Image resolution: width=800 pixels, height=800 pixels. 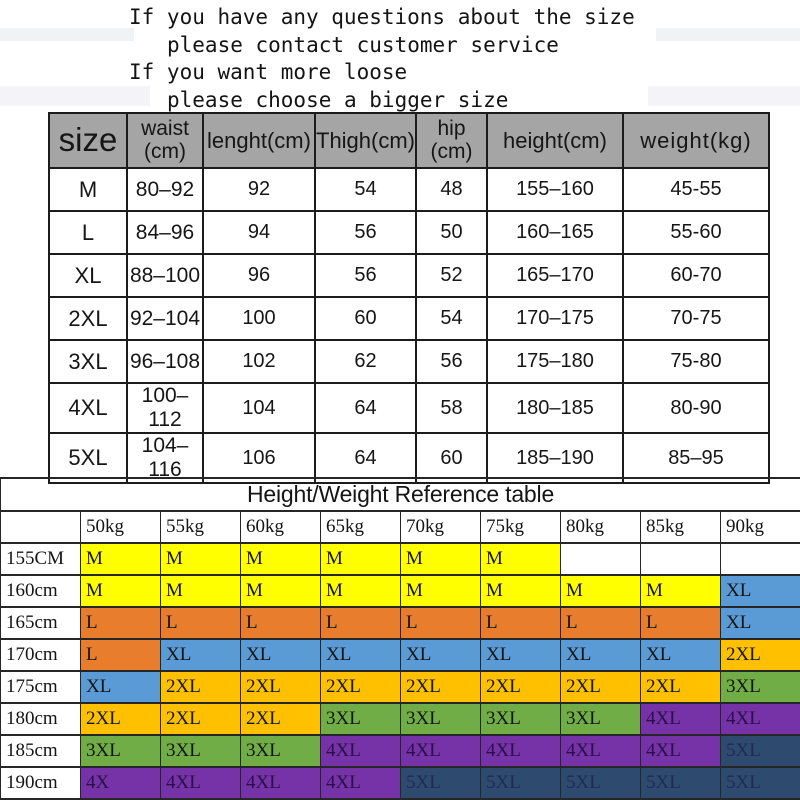 I want to click on ref-table-title-row: Height/Weight Reference table, so click(x=400, y=494).